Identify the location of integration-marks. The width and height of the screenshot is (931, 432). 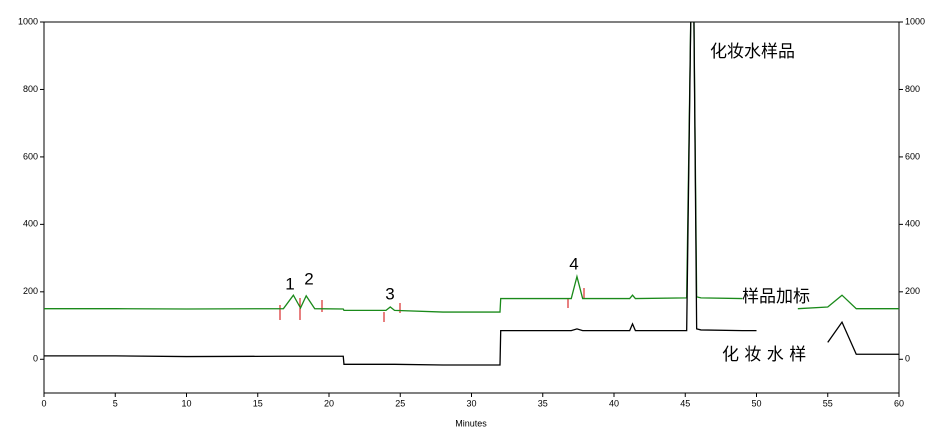
(432, 305).